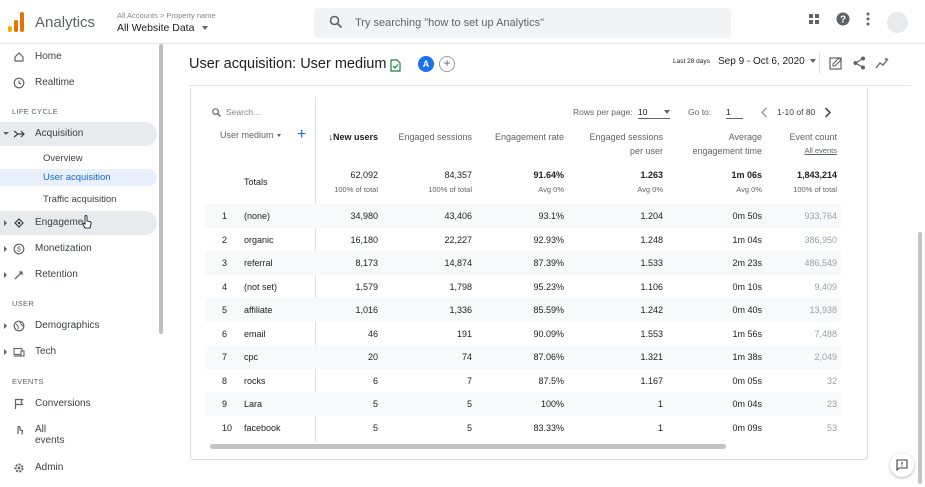 This screenshot has width=925, height=487. I want to click on share-icon, so click(859, 63).